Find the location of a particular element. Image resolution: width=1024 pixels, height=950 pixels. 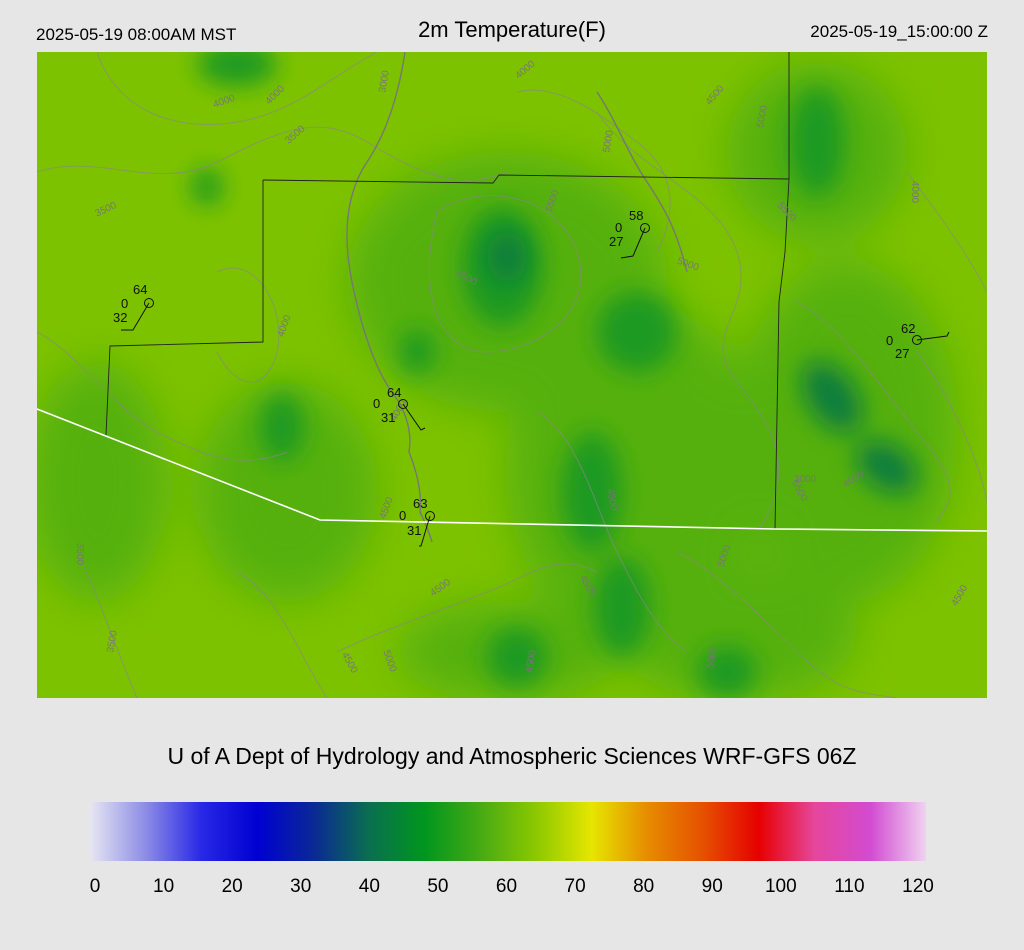

colorbar-tick-label: 120 is located at coordinates (918, 886).